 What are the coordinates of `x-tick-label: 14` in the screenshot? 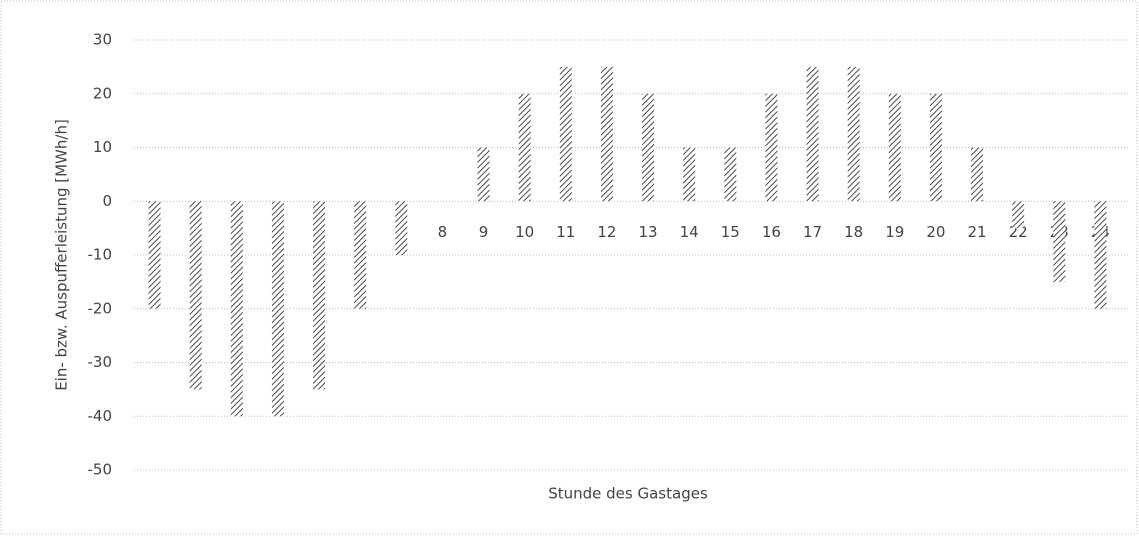 It's located at (689, 232).